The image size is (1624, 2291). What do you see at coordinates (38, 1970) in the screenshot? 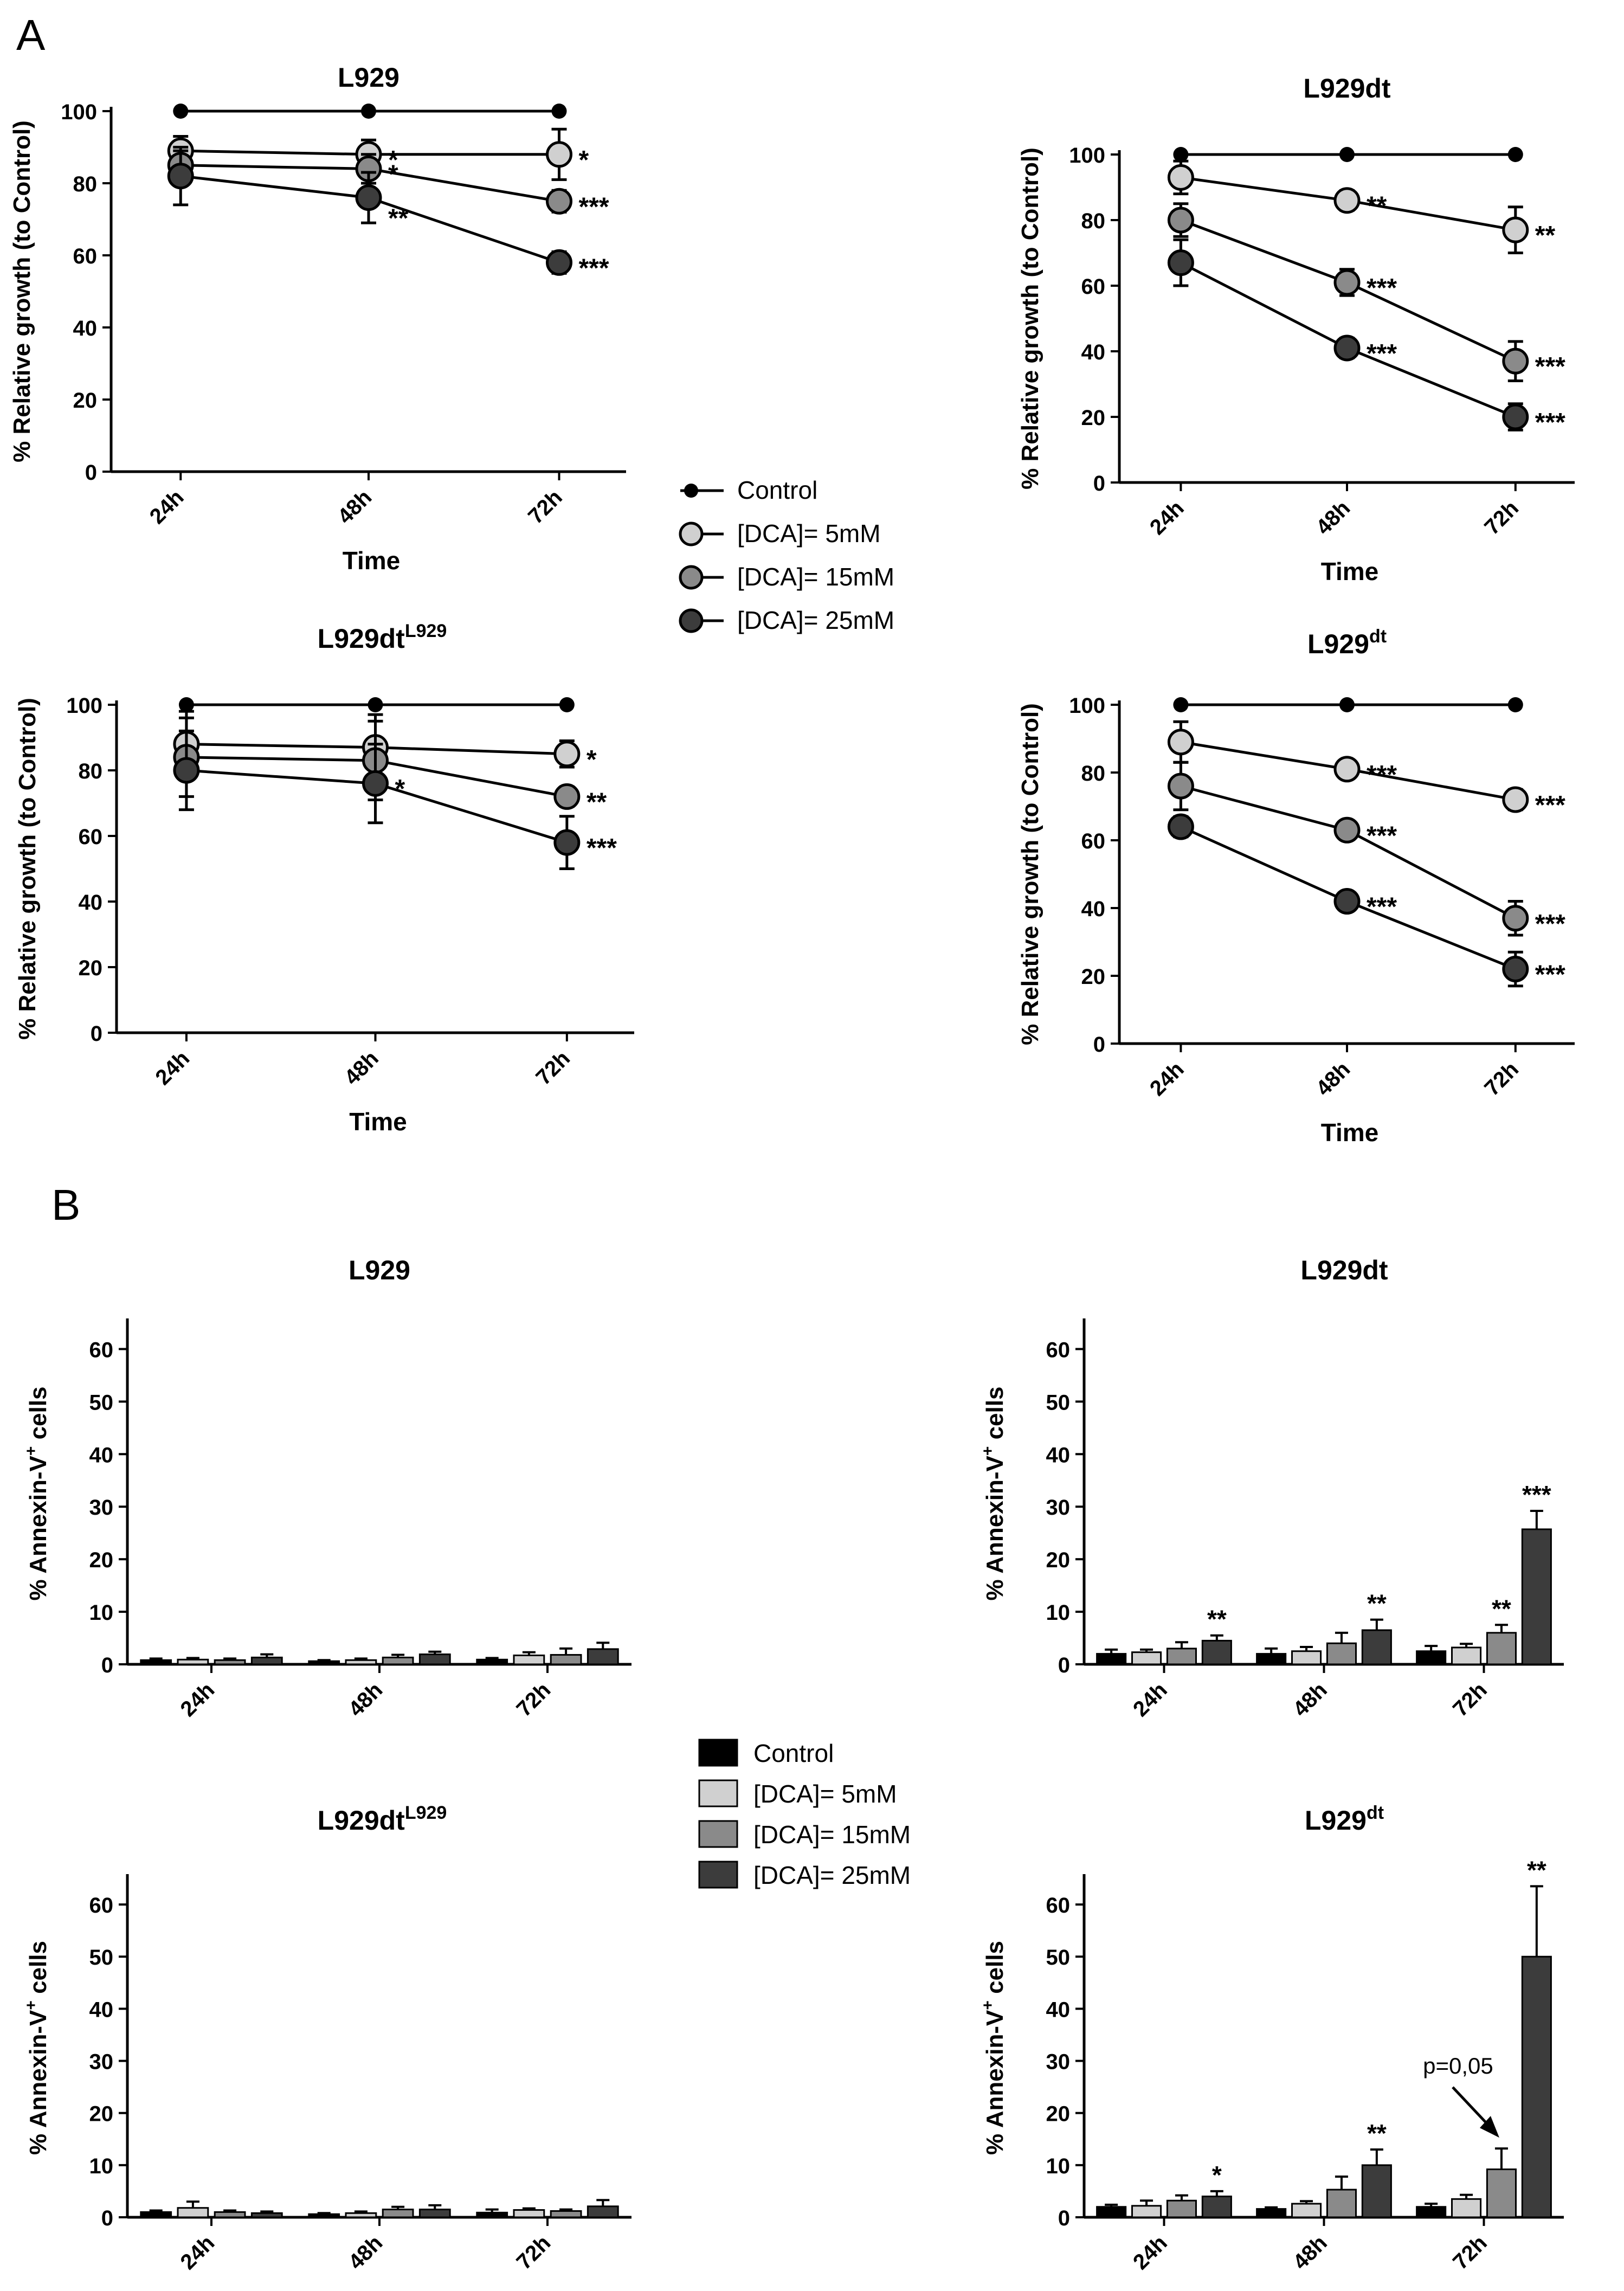
I see `y-axis-label-tail: cells` at bounding box center [38, 1970].